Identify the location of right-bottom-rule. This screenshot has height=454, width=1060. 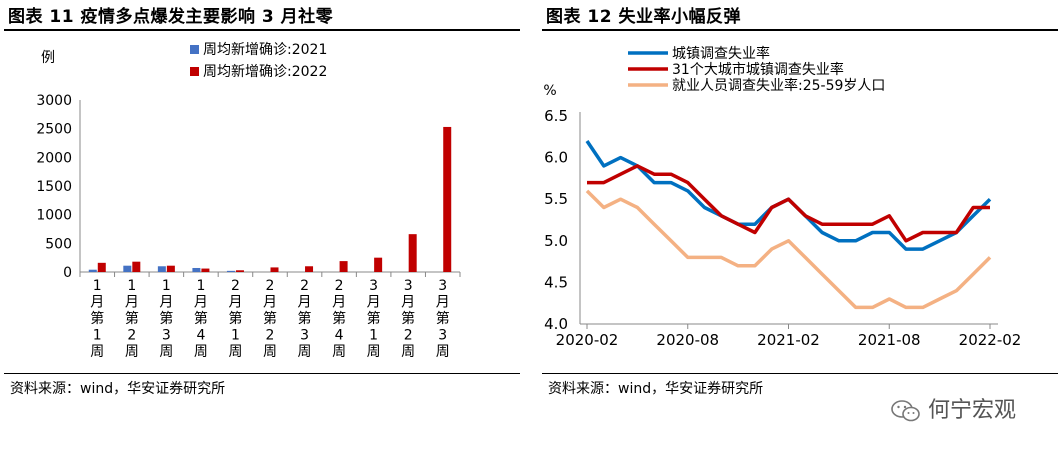
(800, 373).